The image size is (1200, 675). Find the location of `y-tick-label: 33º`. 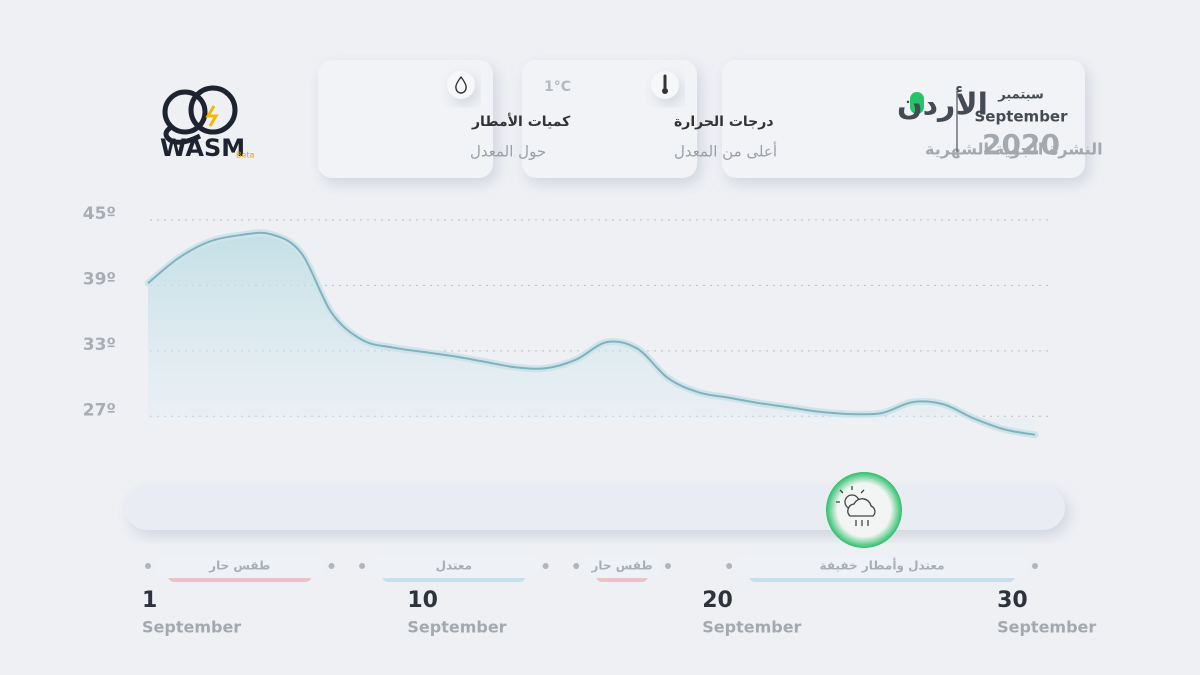

y-tick-label: 33º is located at coordinates (99, 345).